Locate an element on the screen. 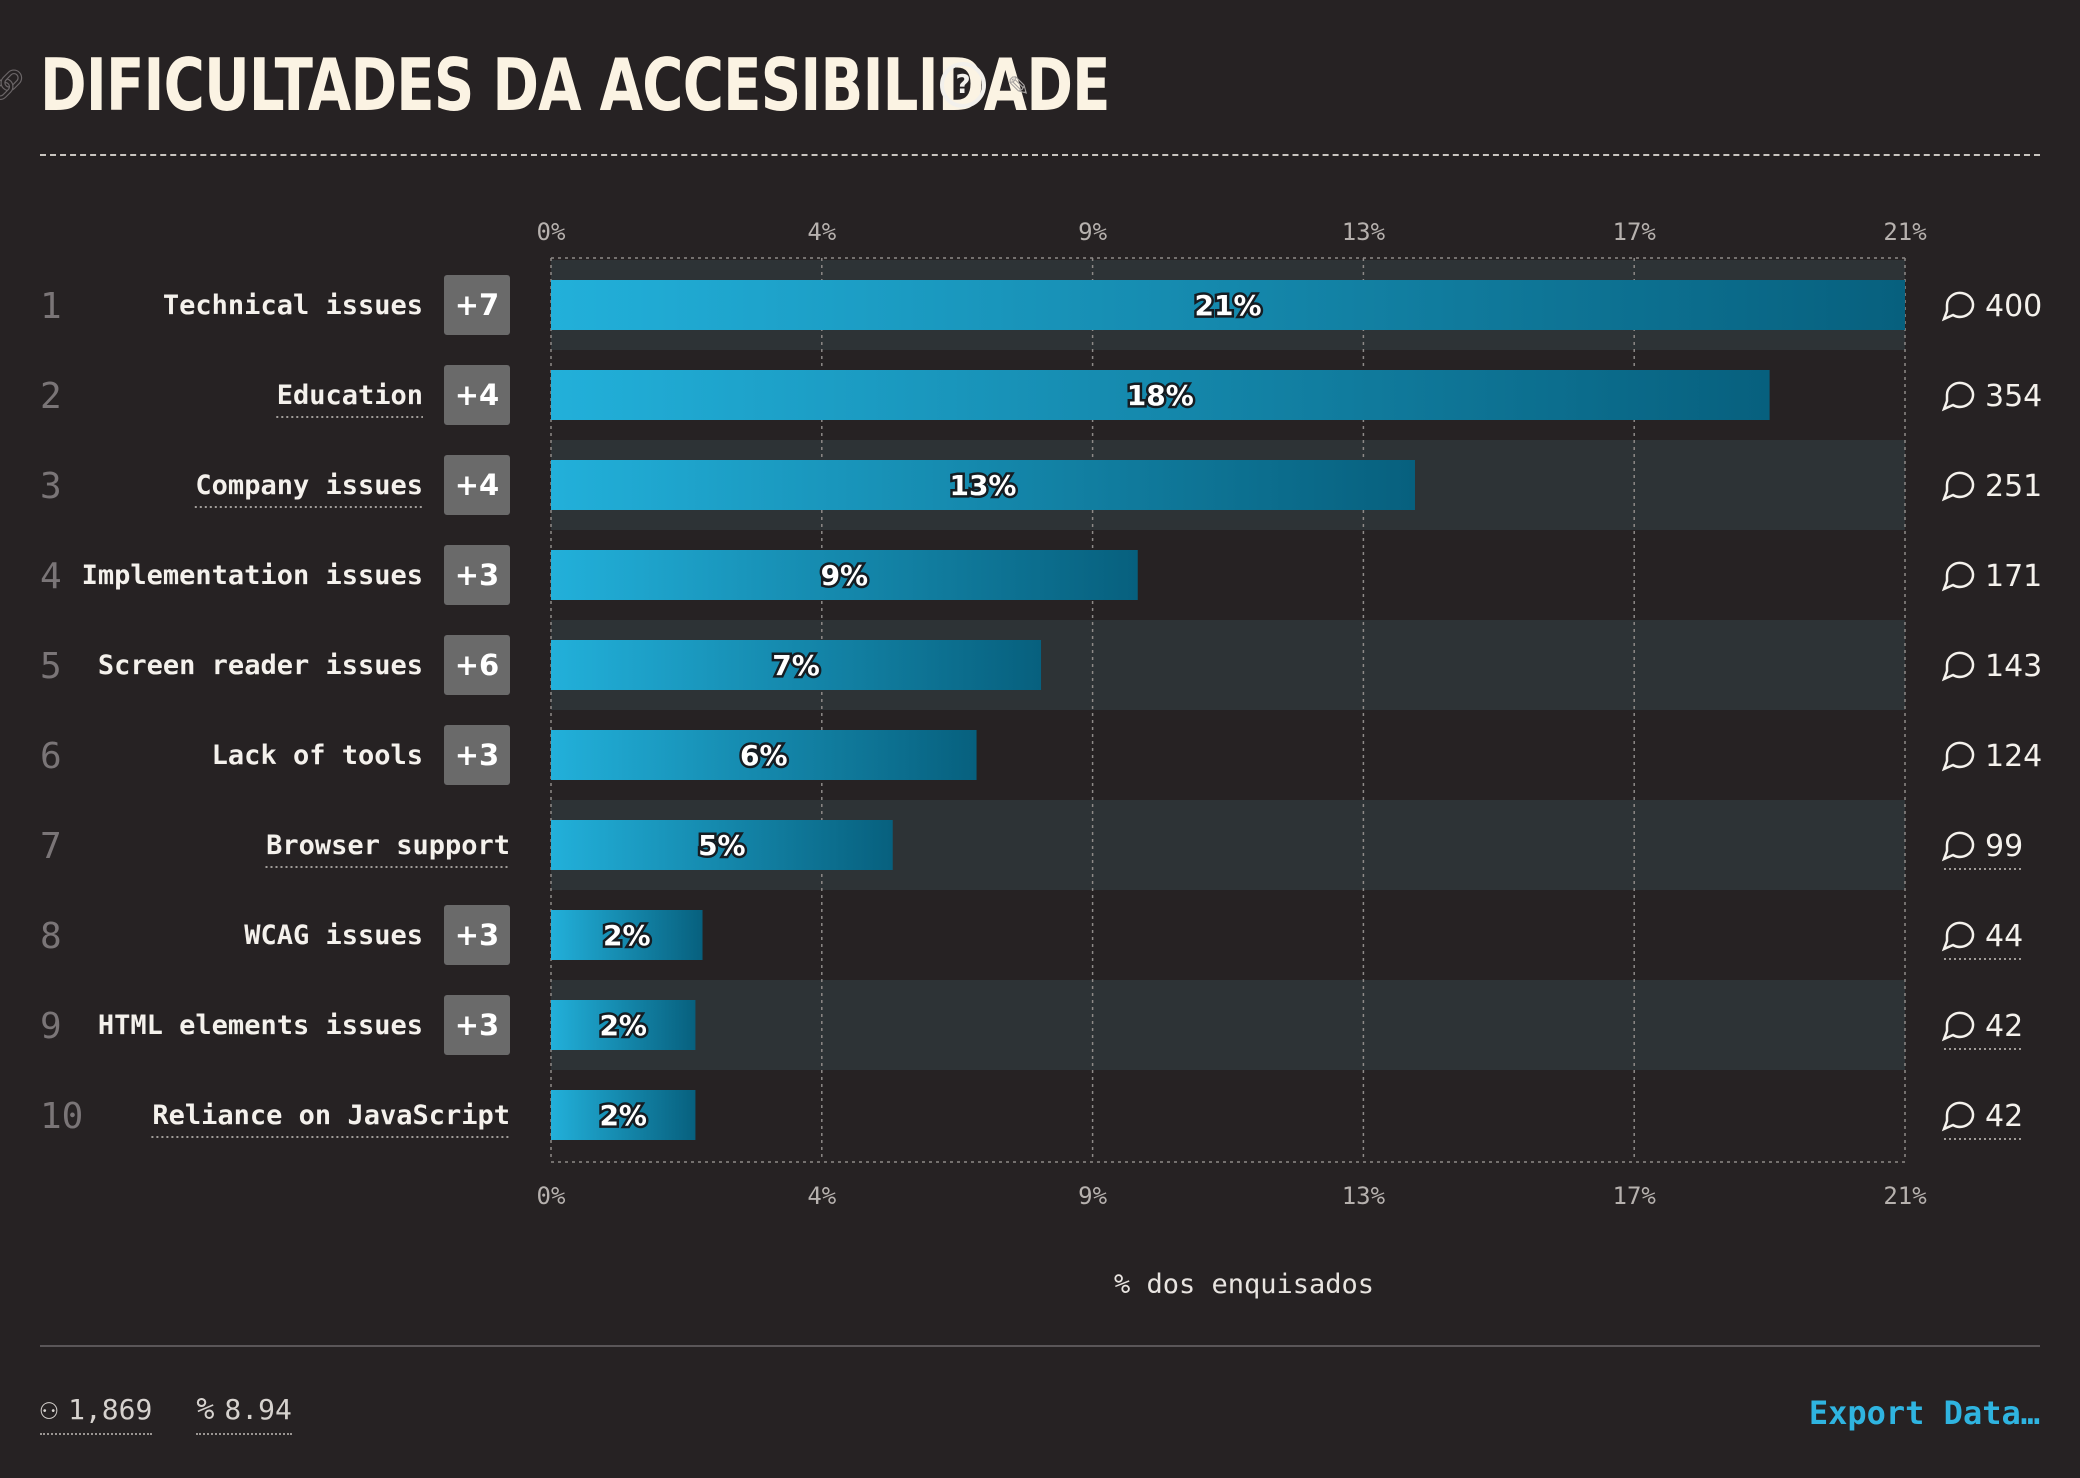 This screenshot has height=1478, width=2080. row-rank: 6 is located at coordinates (51, 756).